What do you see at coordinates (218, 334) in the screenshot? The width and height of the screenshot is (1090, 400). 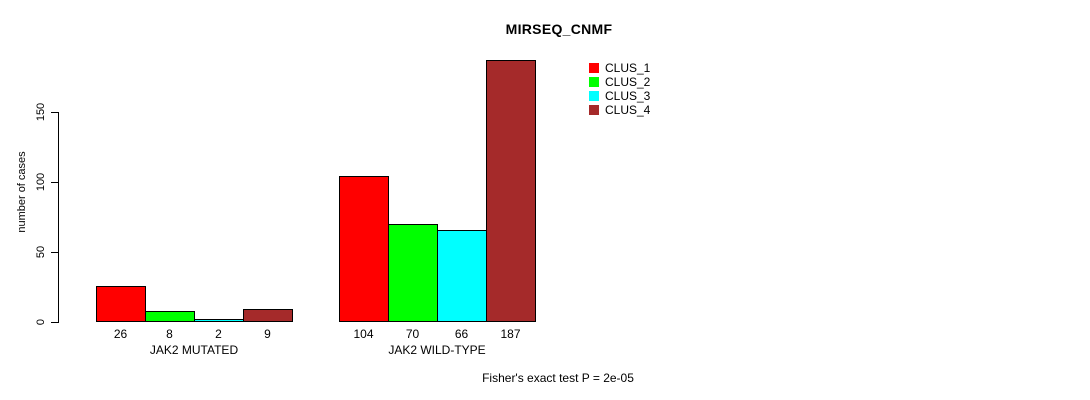 I see `bar-value-label: 2` at bounding box center [218, 334].